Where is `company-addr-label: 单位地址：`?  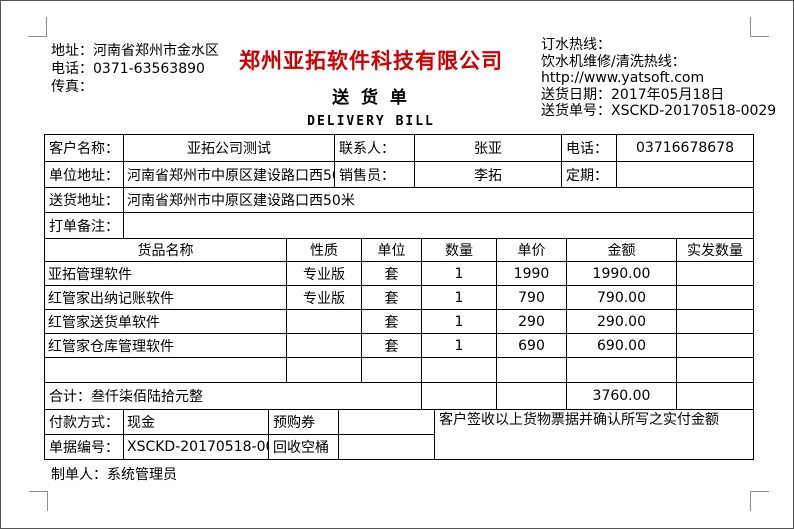
company-addr-label: 单位地址： is located at coordinates (84, 174).